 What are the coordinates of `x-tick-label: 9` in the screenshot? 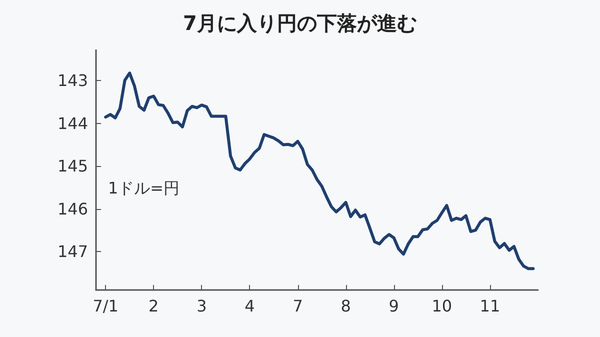 It's located at (393, 306).